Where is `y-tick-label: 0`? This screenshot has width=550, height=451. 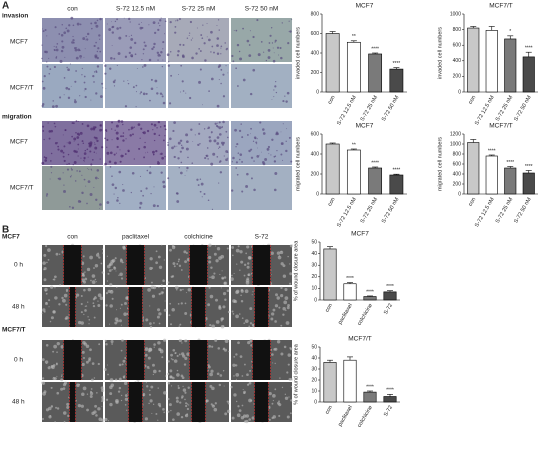
y-tick-label: 0 is located at coordinates (317, 194).